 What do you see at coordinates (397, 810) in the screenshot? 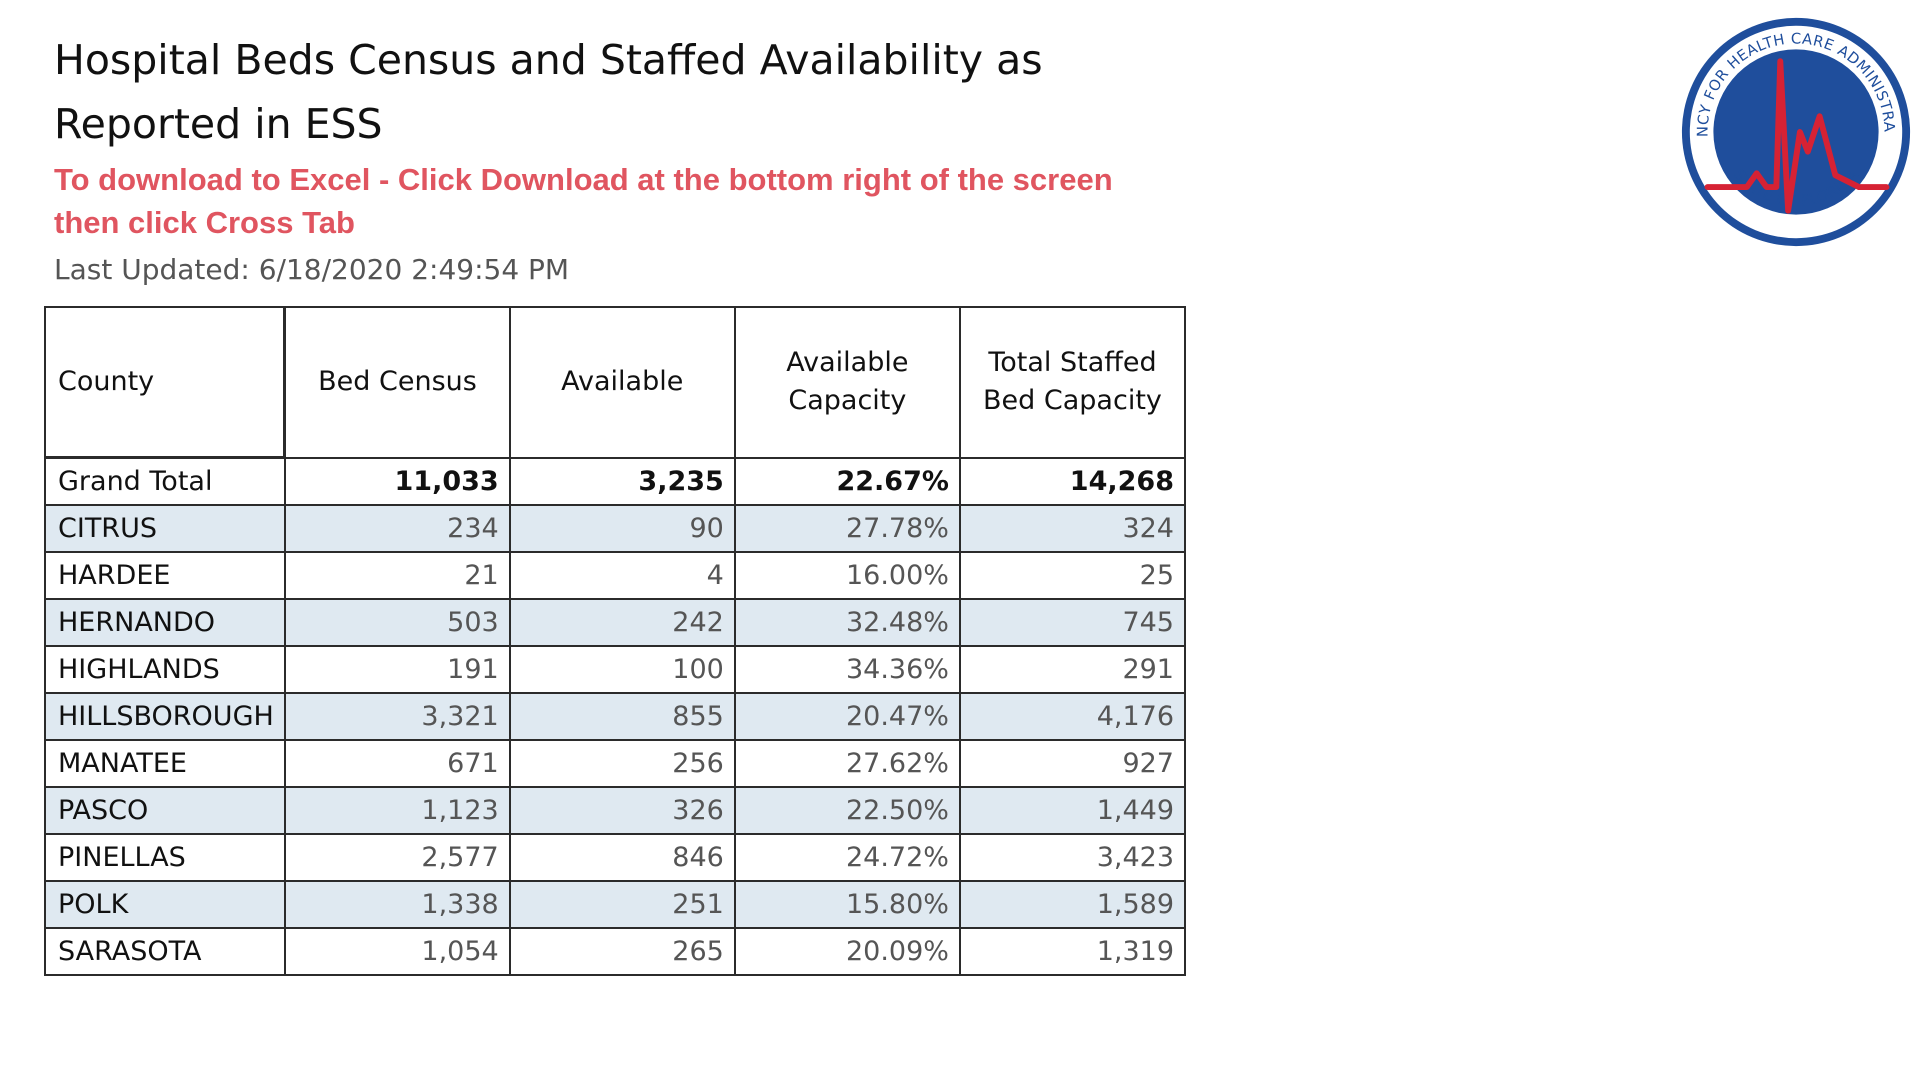
I see `cell-bed-census: 1,123` at bounding box center [397, 810].